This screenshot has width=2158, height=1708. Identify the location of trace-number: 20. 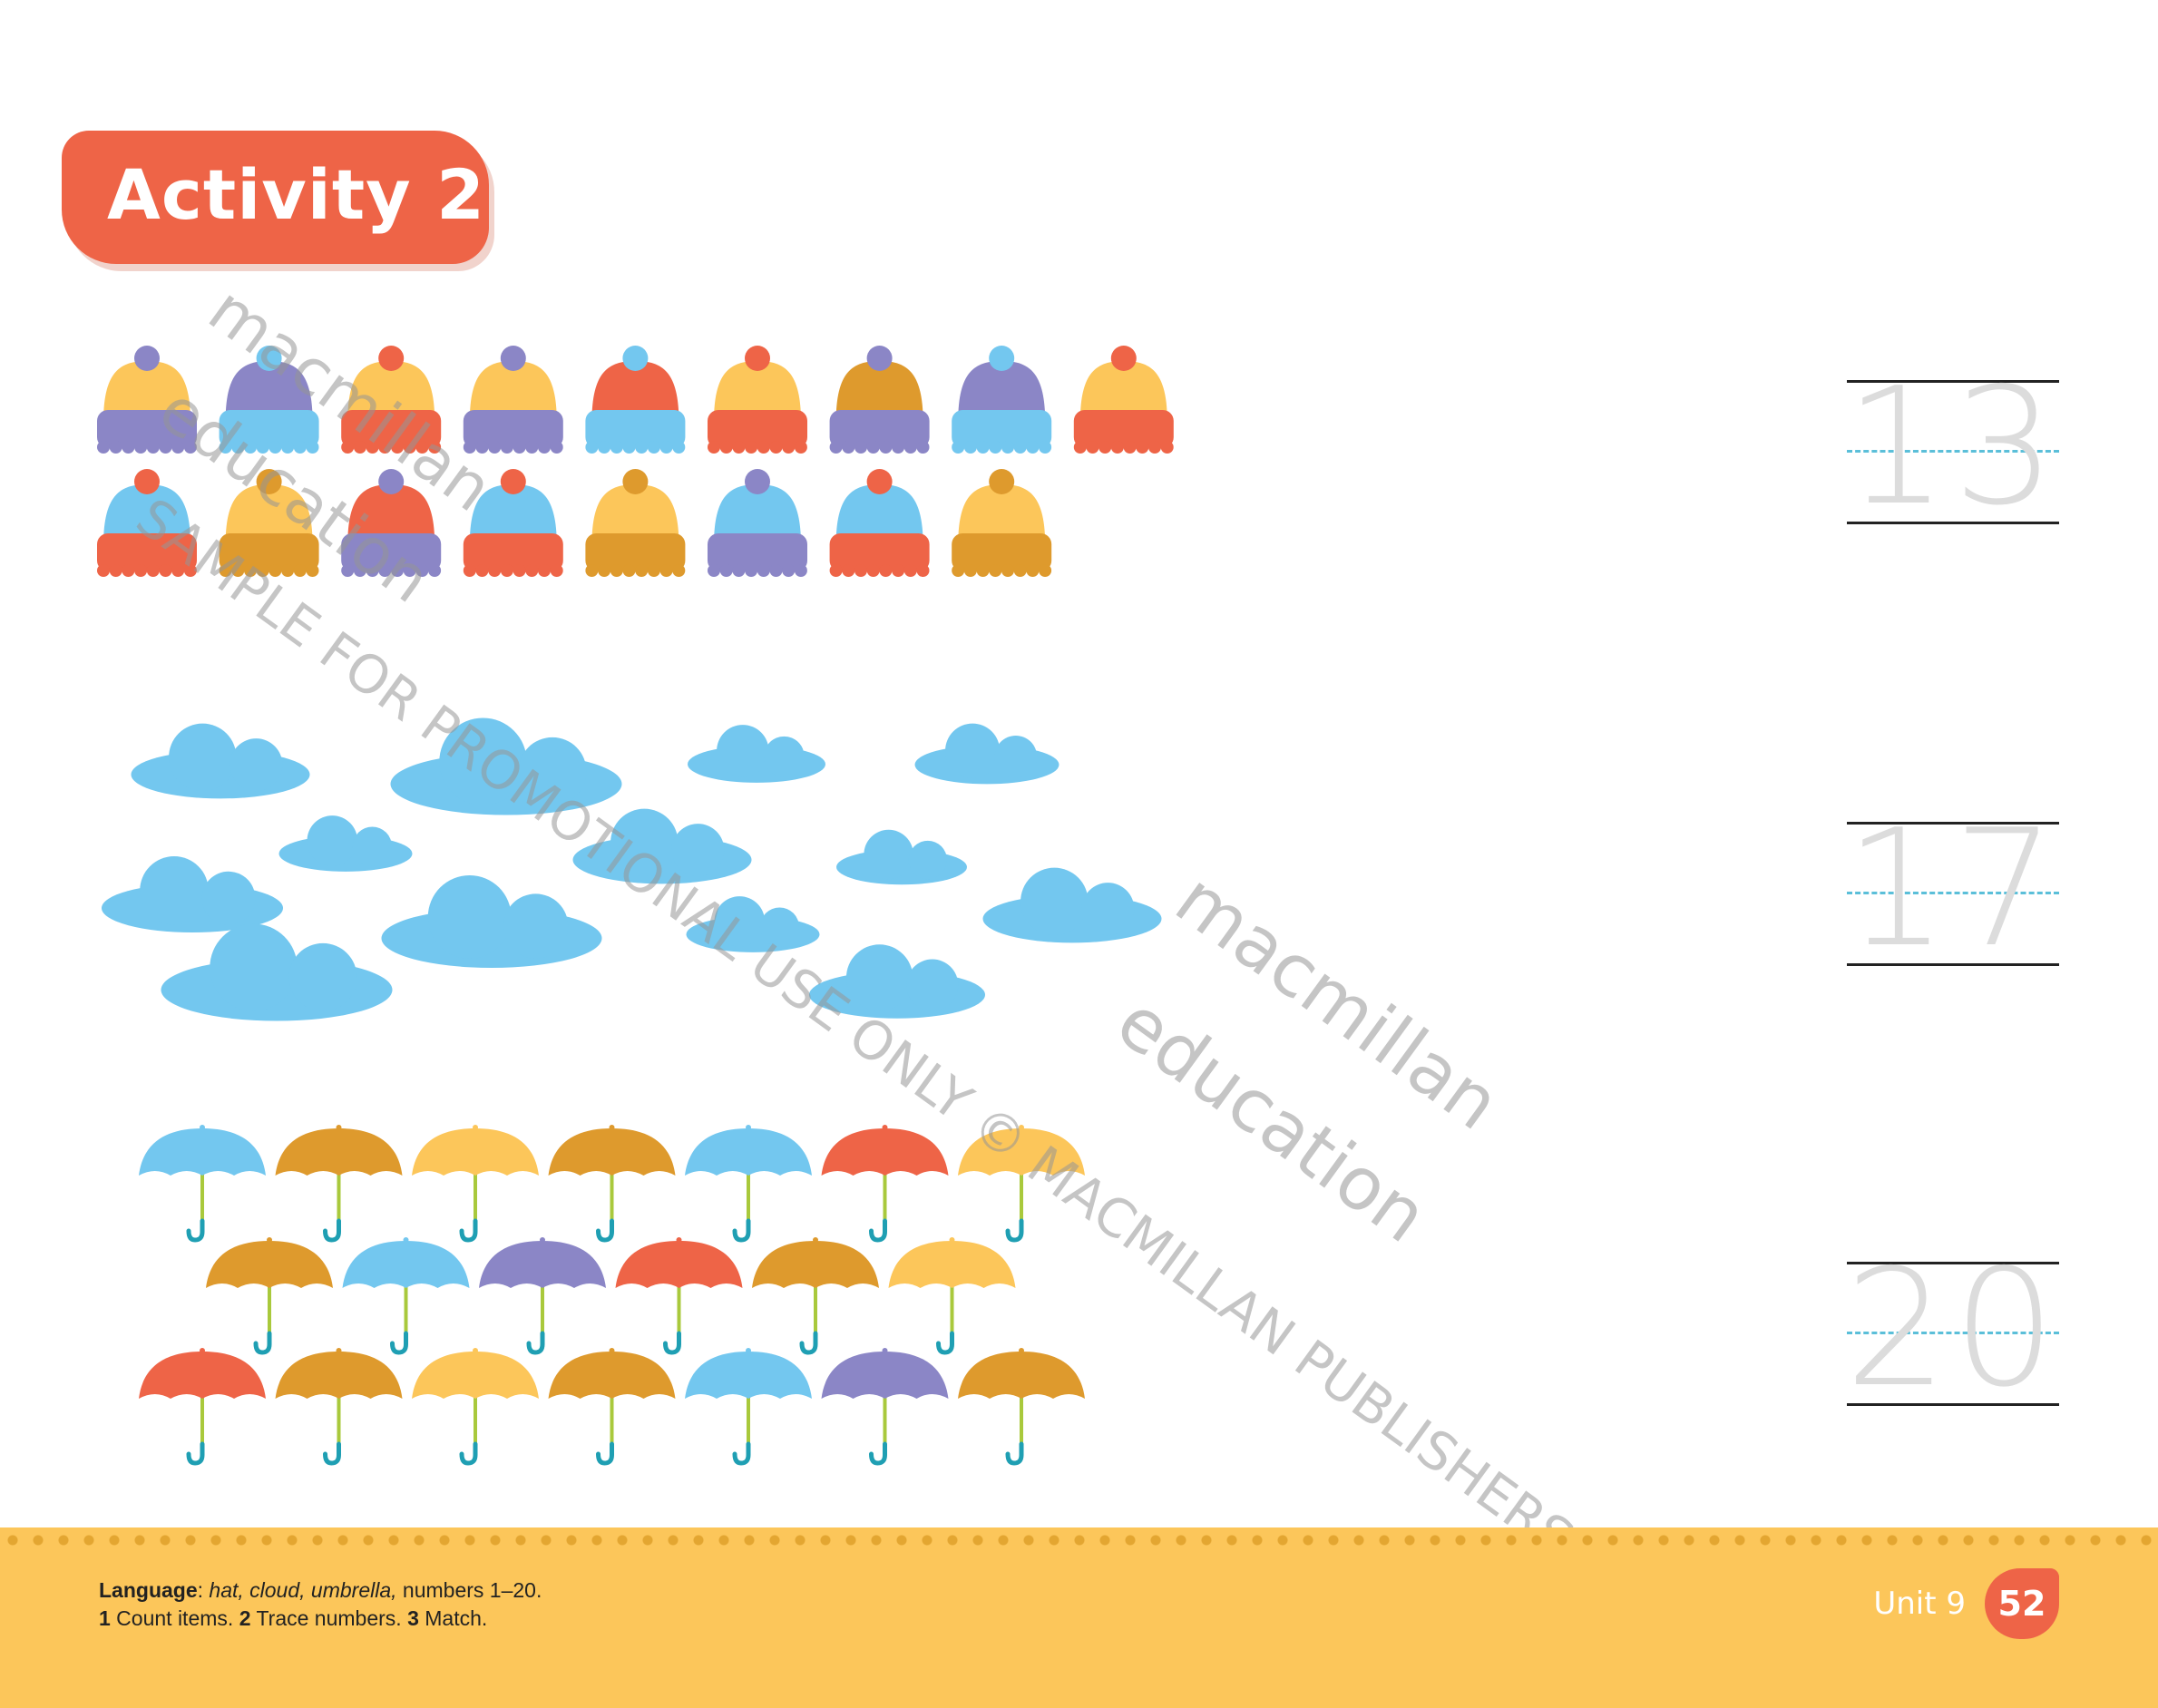
(1953, 1329).